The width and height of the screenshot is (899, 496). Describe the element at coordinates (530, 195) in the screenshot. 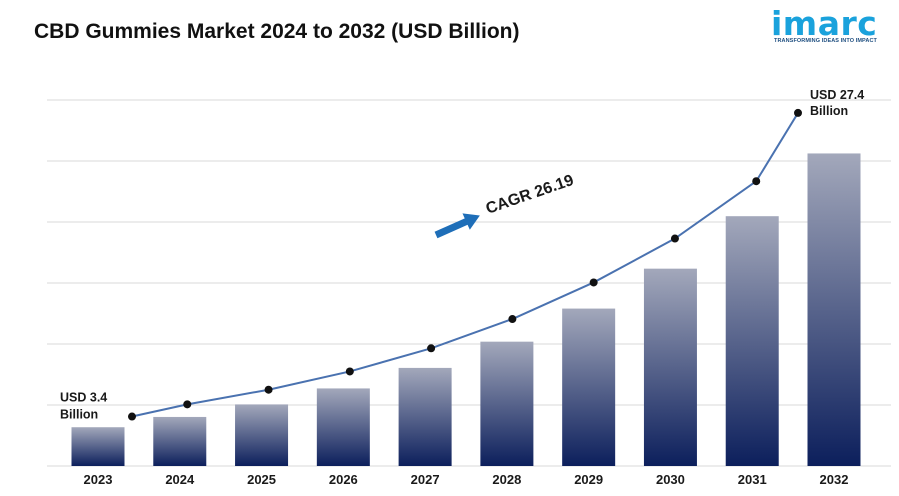

I see `cagr-label: CAGR 26.19` at that location.